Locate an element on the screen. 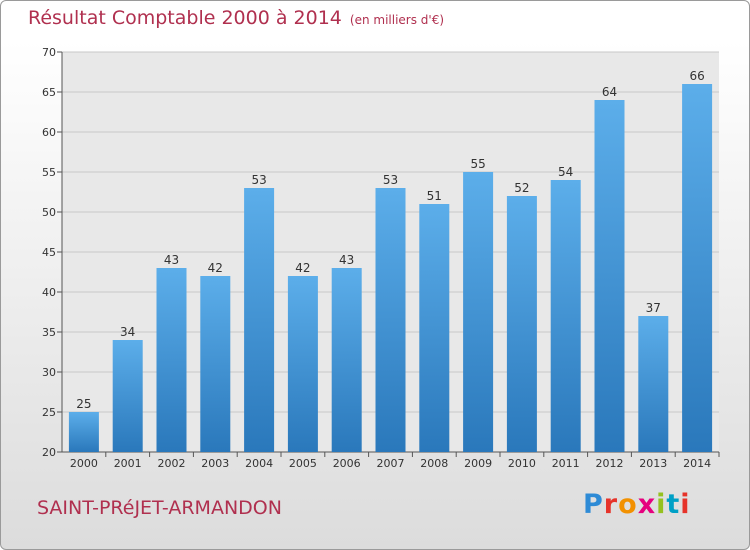  y-tick-label: 30 is located at coordinates (49, 372).